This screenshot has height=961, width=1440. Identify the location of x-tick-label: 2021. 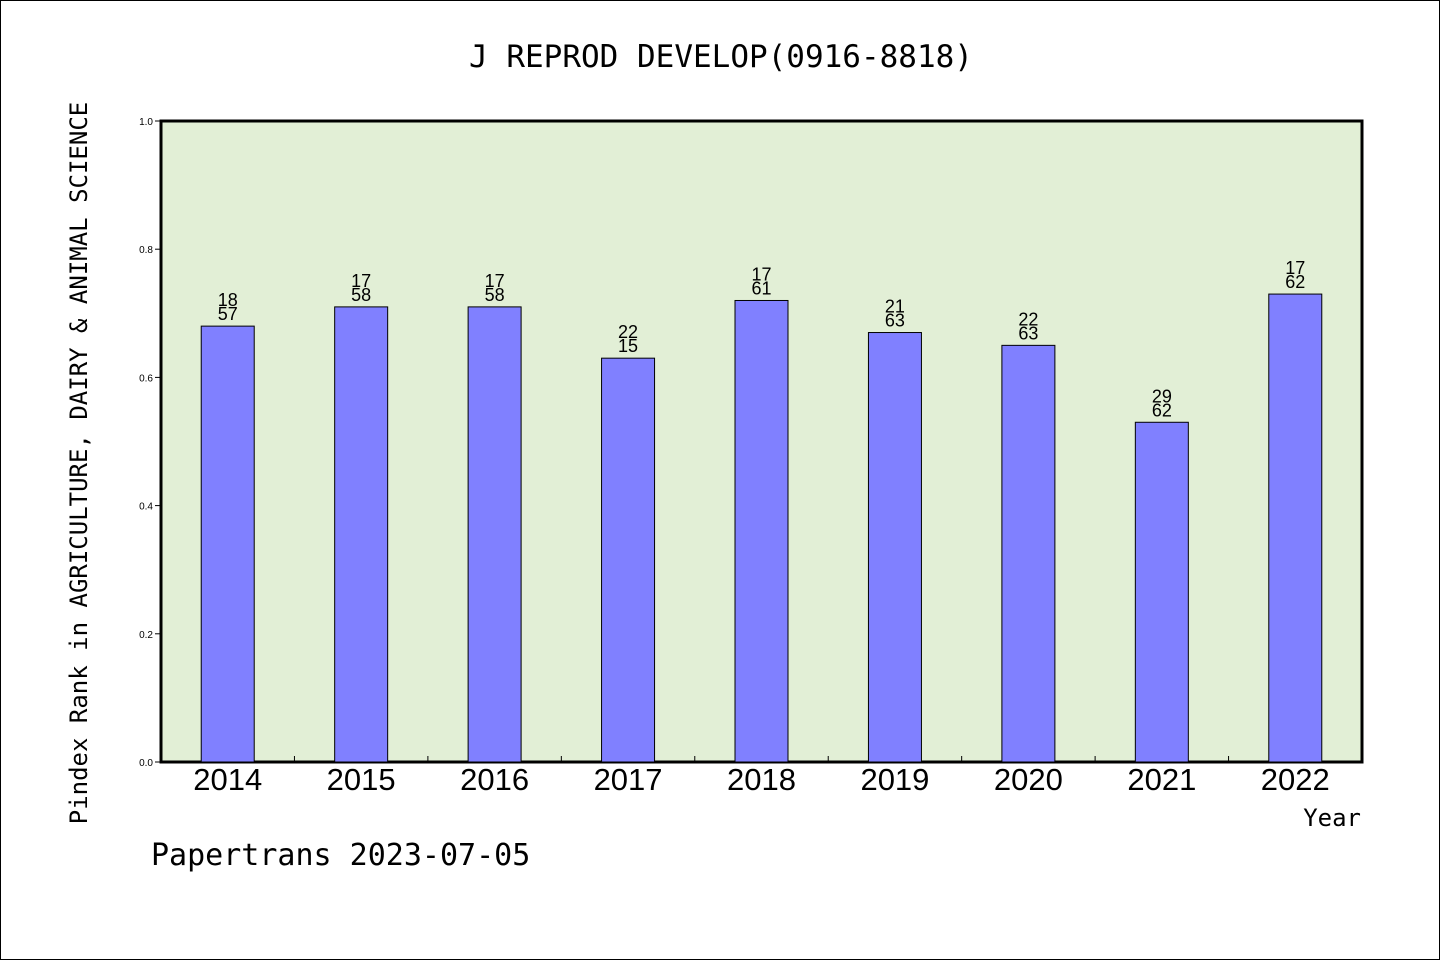
(1161, 779).